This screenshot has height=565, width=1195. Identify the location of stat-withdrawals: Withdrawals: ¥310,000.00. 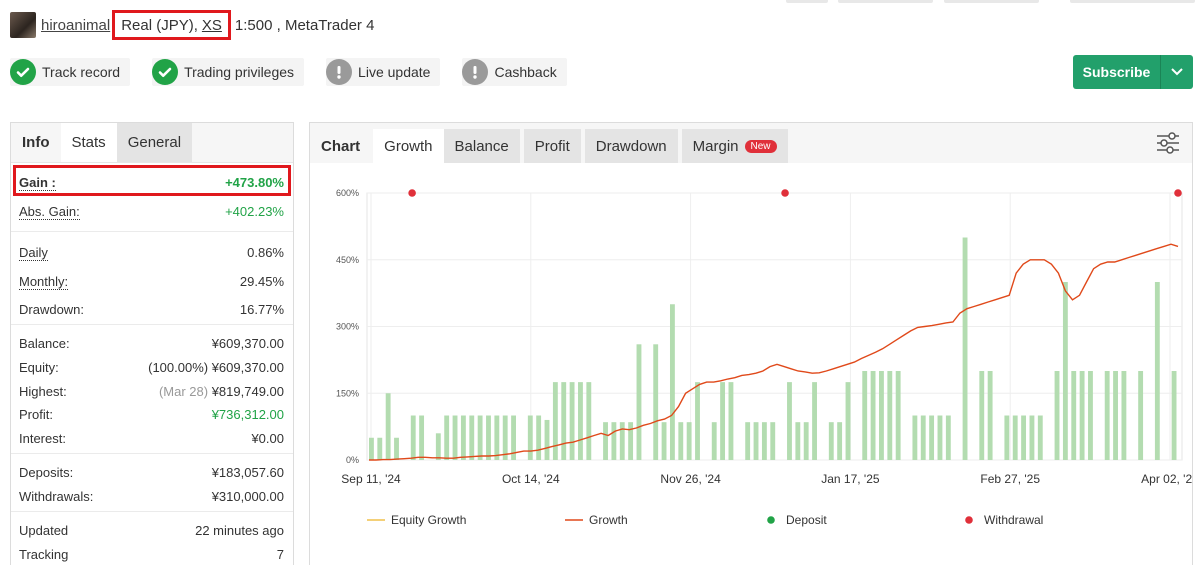
(151, 496).